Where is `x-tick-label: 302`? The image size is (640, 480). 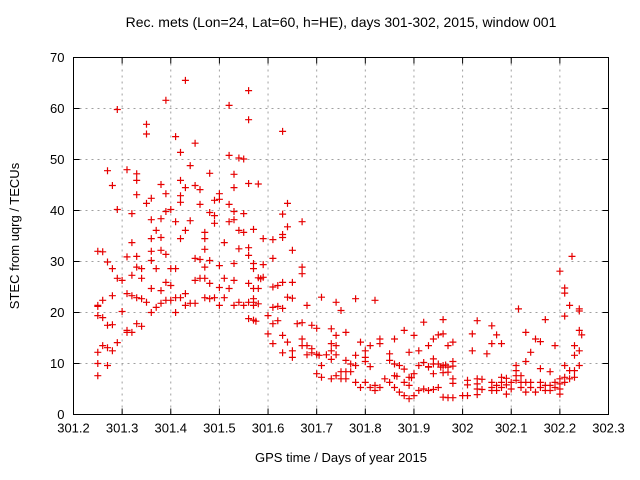 x-tick-label: 302 is located at coordinates (463, 428).